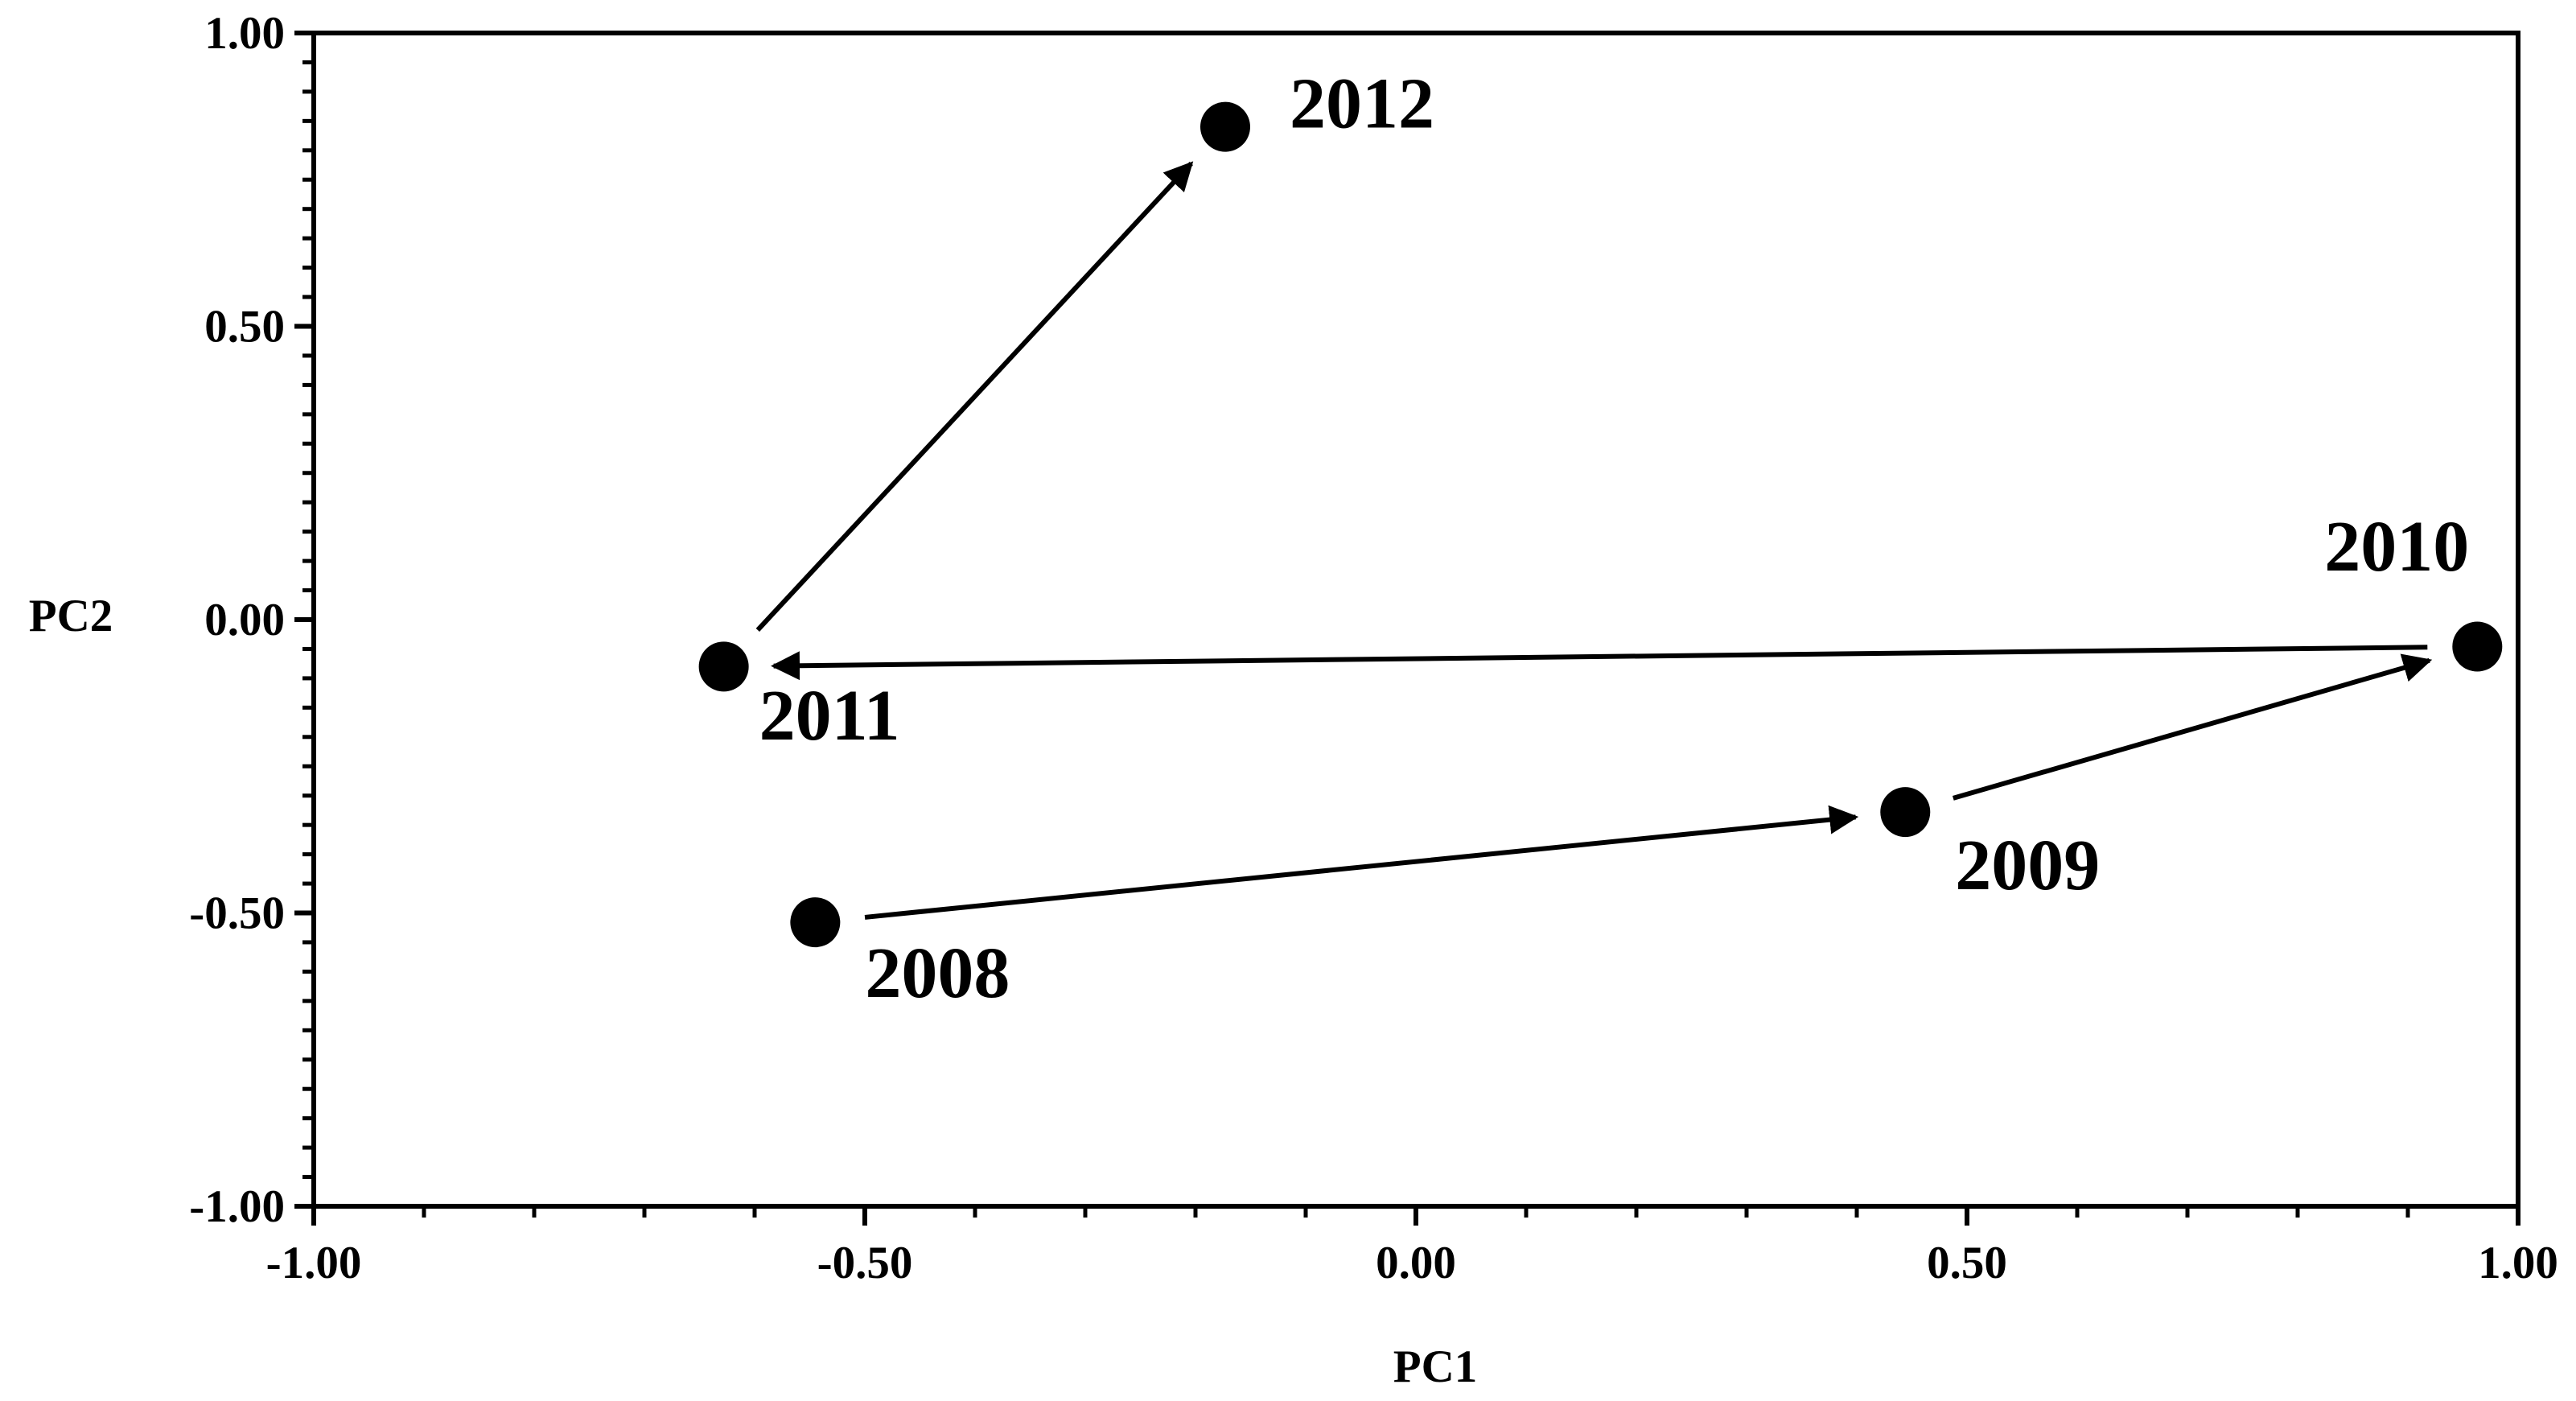 This screenshot has width=2576, height=1401. I want to click on point-label: 2011, so click(829, 716).